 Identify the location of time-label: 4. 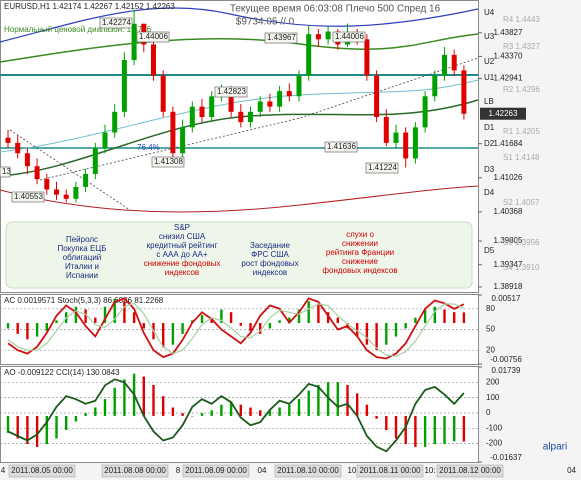
(3, 470).